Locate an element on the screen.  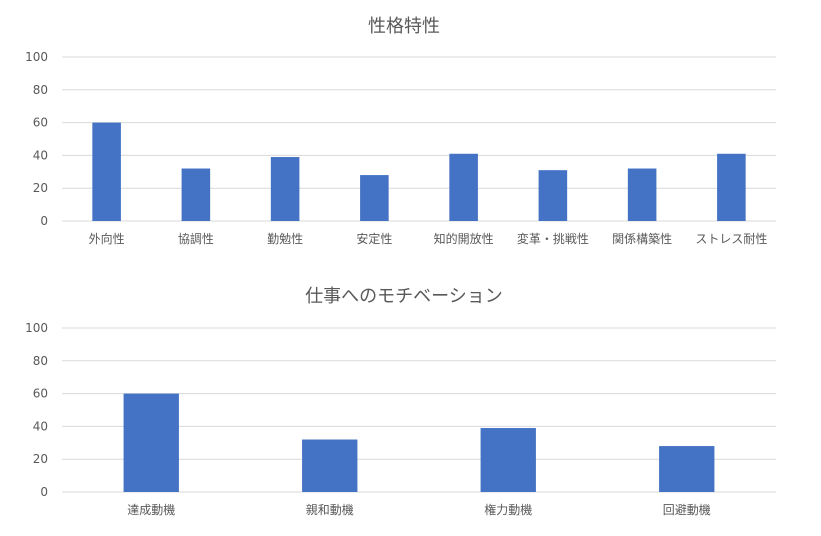
category-label: 知的開放性 is located at coordinates (464, 238).